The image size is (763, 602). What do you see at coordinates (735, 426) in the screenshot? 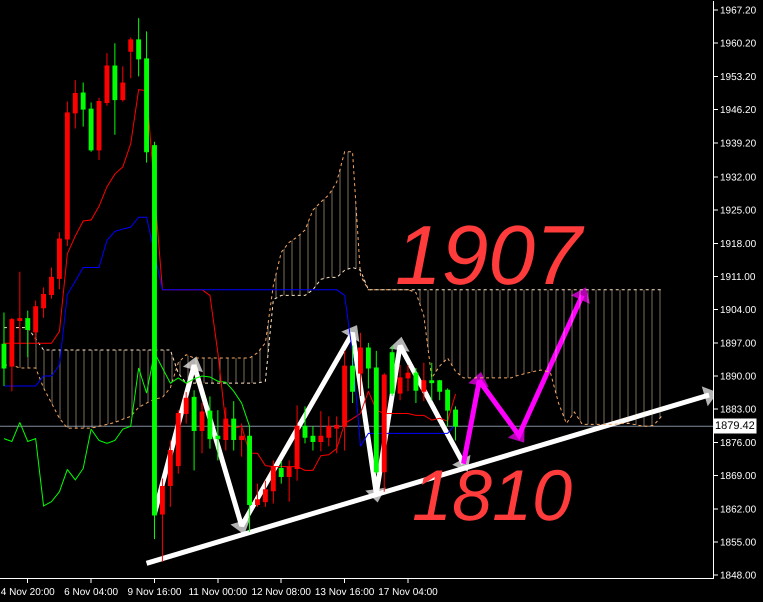
I see `ref-line-label: 1879.42` at bounding box center [735, 426].